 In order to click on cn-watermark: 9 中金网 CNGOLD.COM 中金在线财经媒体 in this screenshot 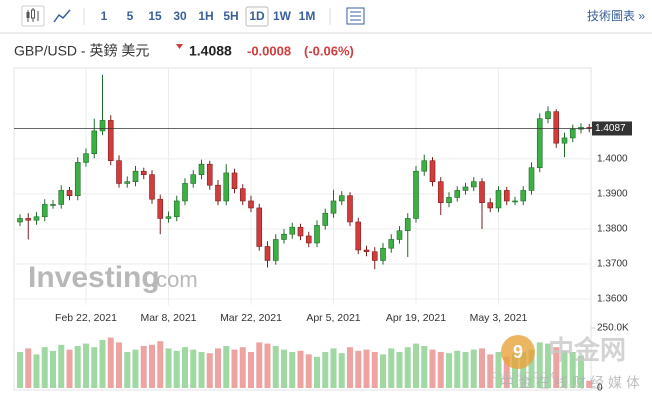, I will do `click(566, 363)`.